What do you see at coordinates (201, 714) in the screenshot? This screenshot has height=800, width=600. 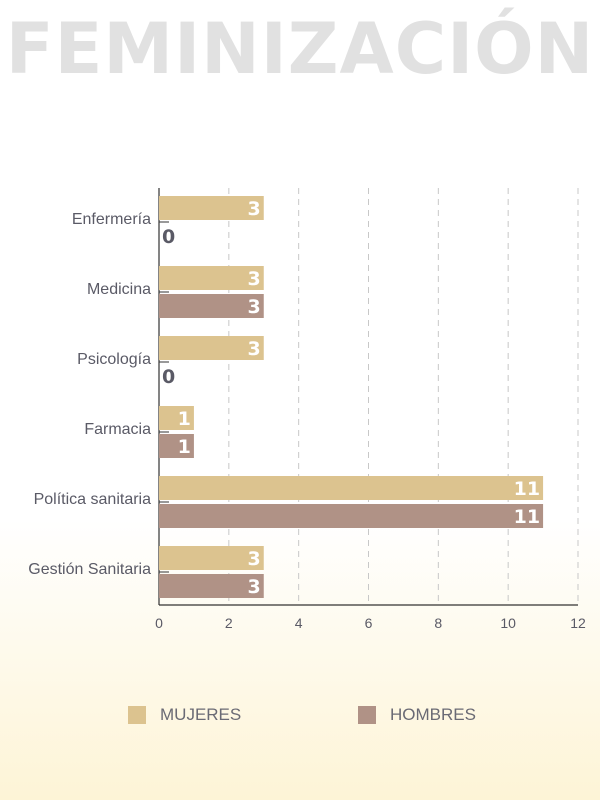 I see `legend-label-mujeres: MUJERES` at bounding box center [201, 714].